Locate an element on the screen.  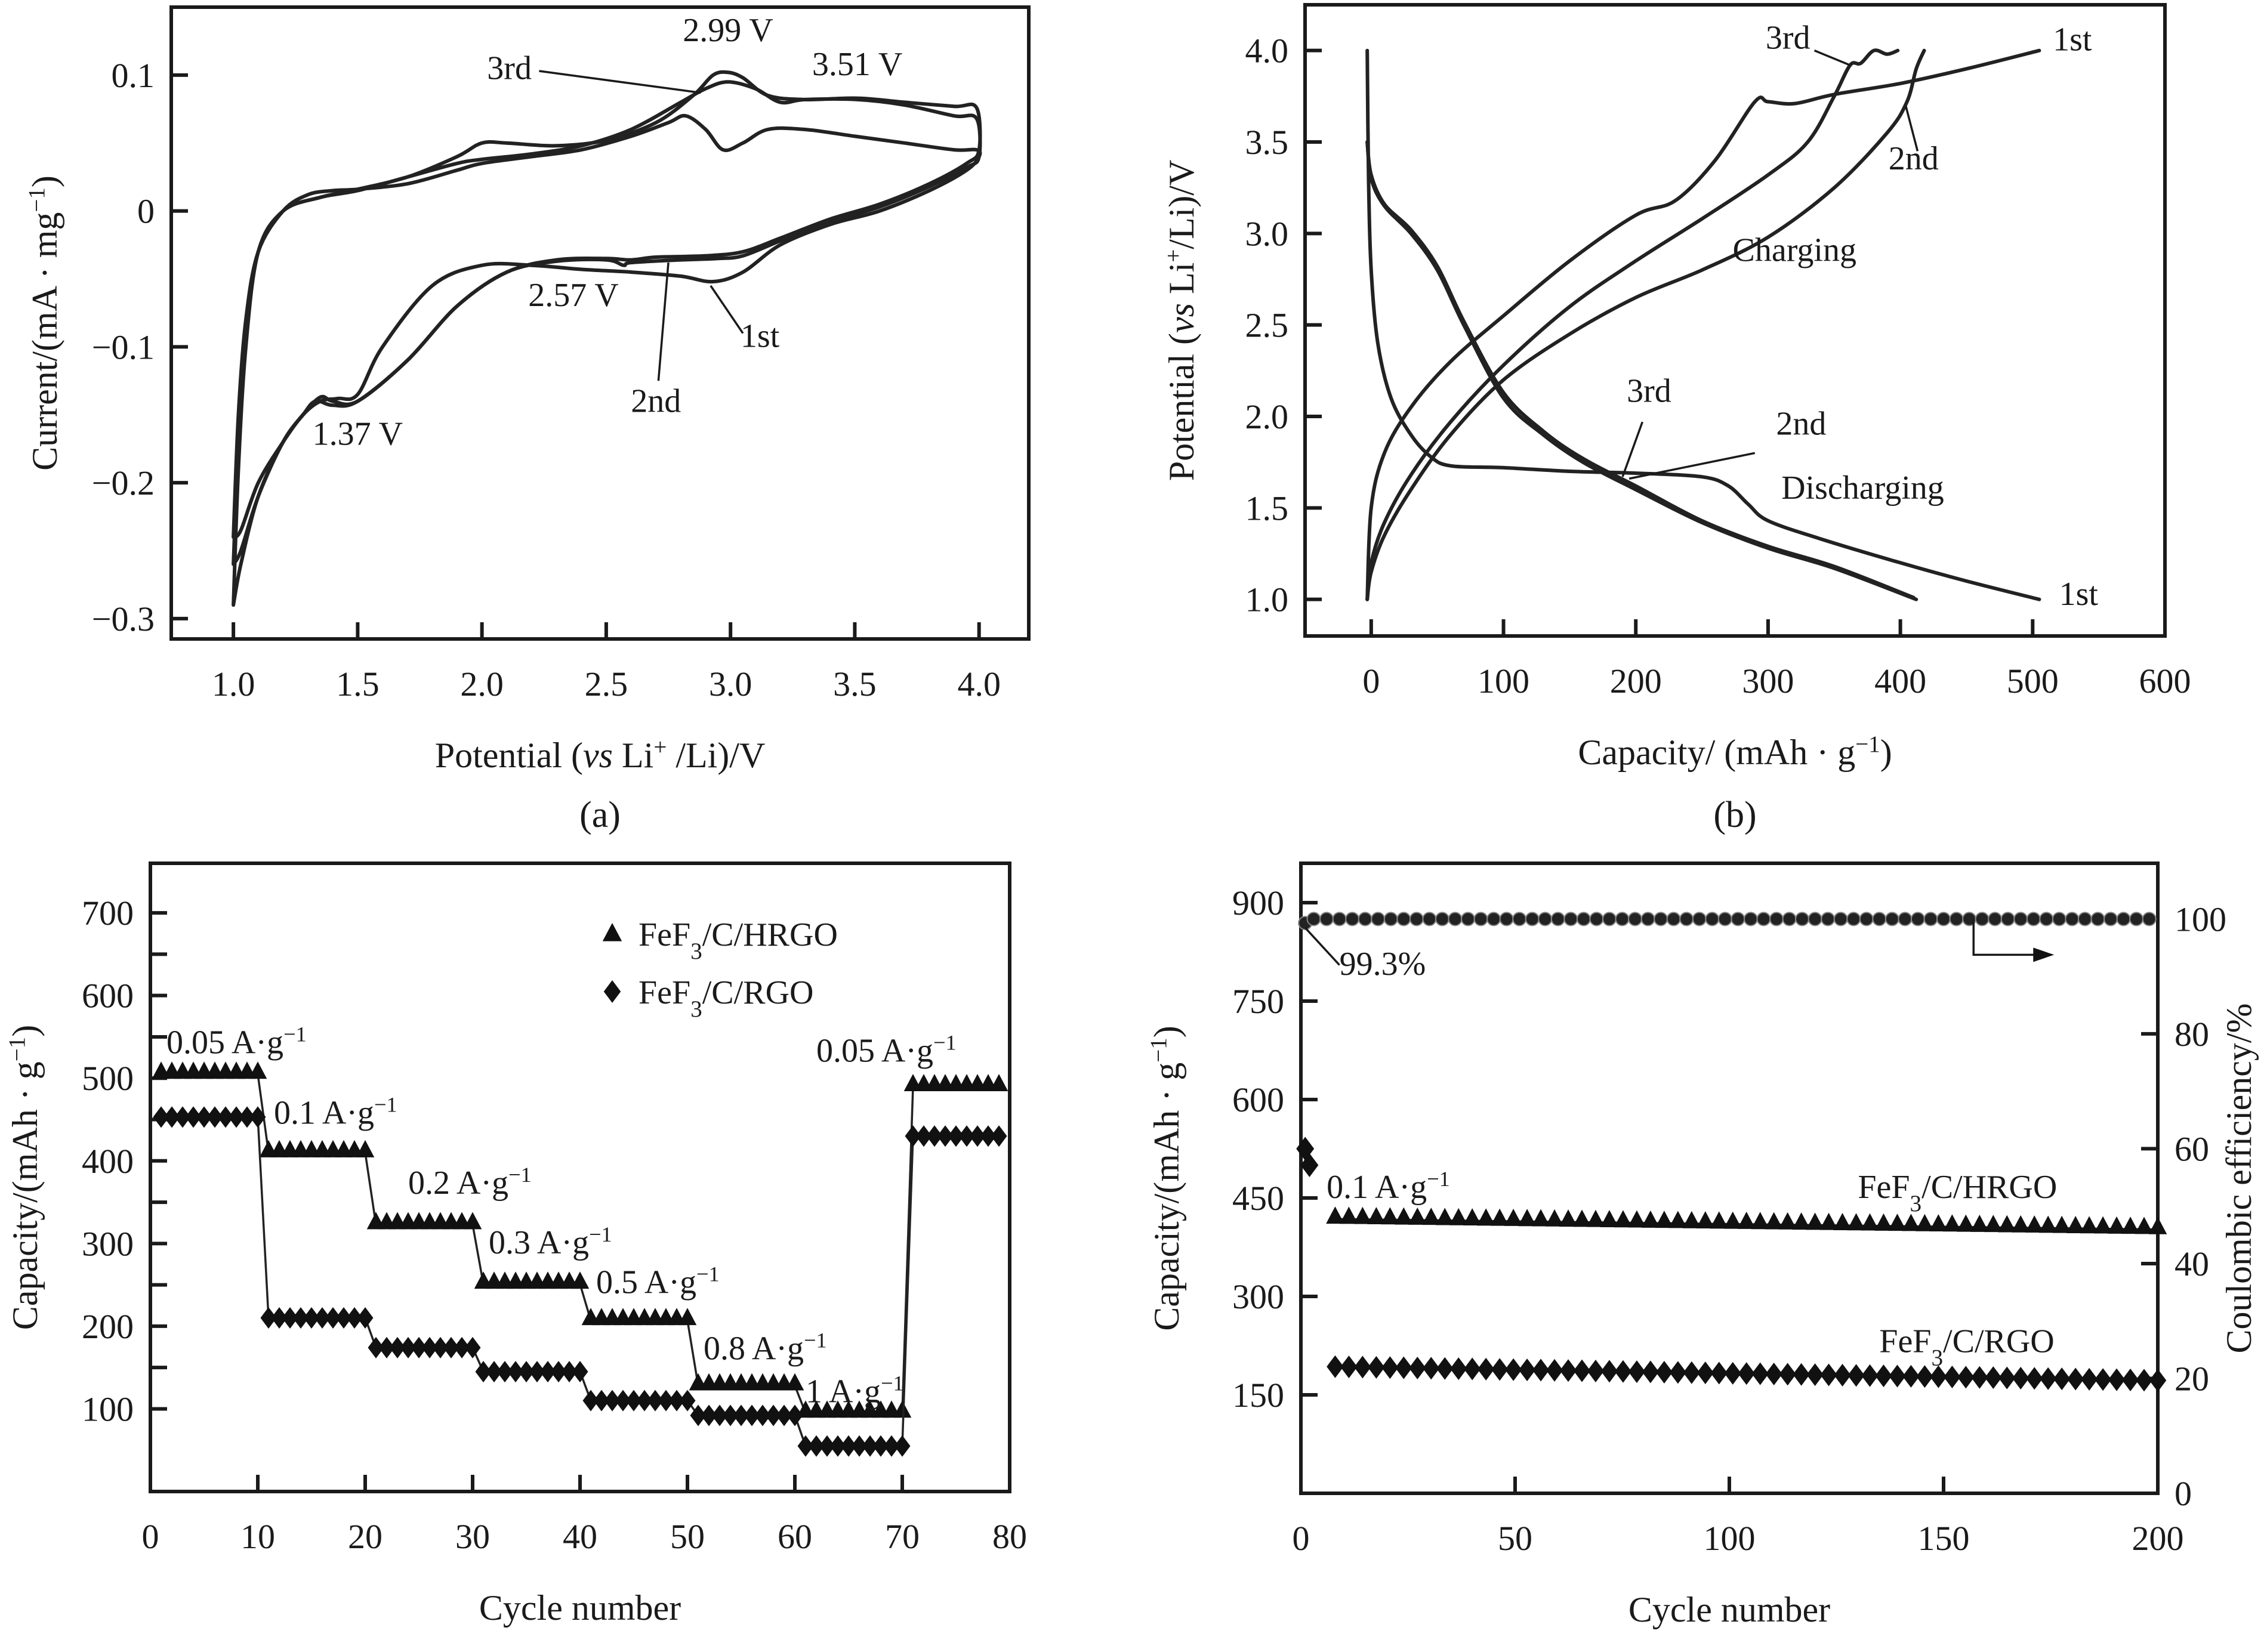
x-tick-label: 80 is located at coordinates (1009, 1536).